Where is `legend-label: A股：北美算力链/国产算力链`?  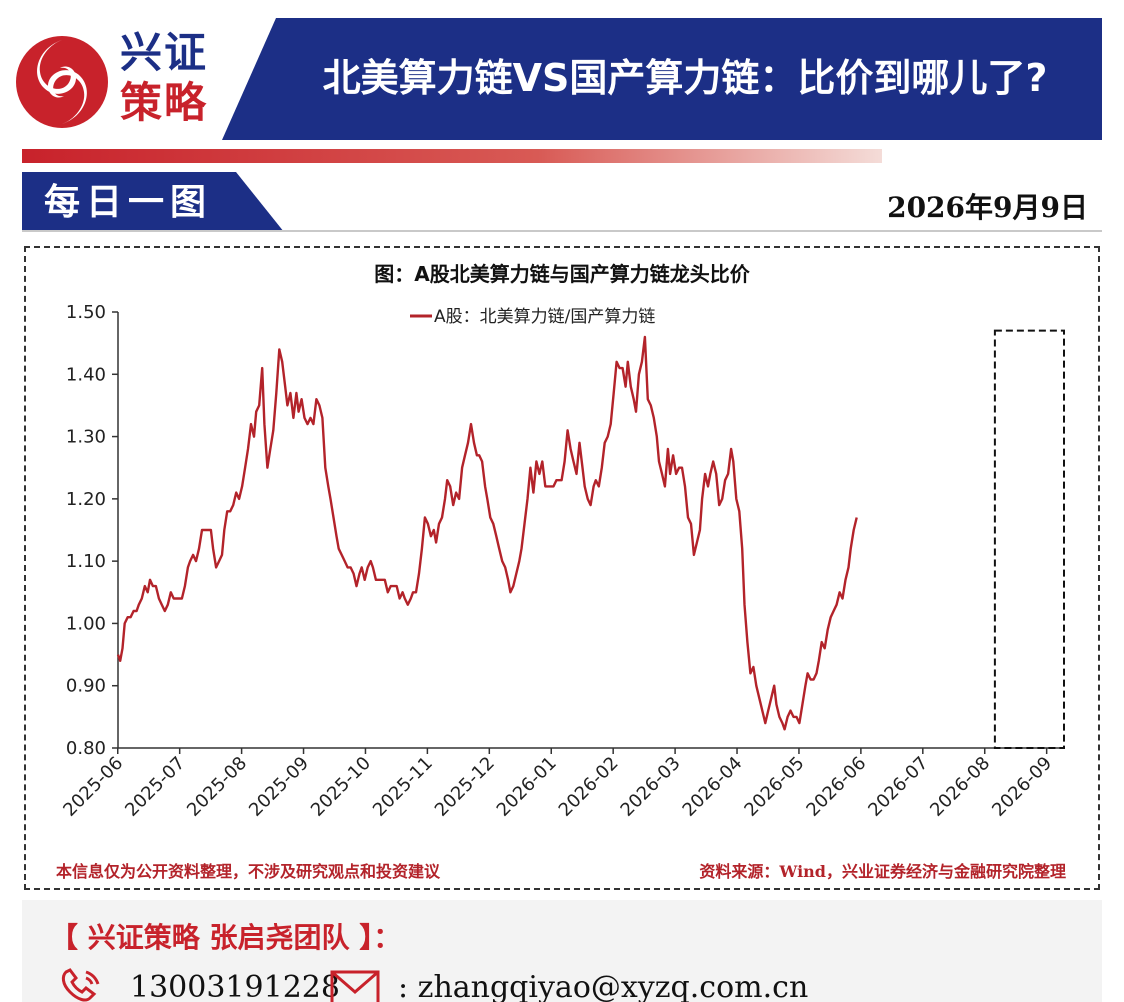 legend-label: A股：北美算力链/国产算力链 is located at coordinates (544, 317).